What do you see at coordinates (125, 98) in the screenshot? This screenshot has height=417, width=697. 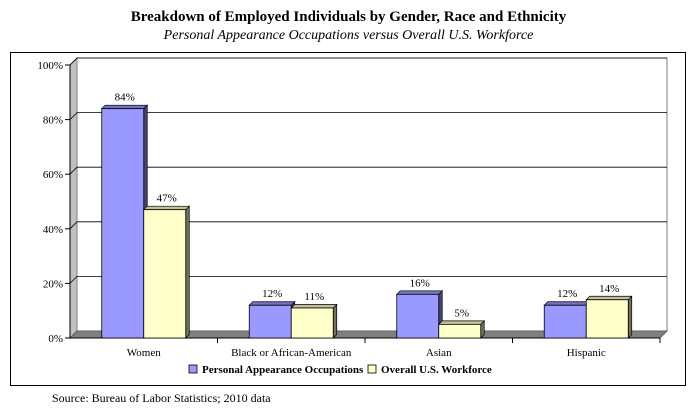 I see `data-label: 84%` at bounding box center [125, 98].